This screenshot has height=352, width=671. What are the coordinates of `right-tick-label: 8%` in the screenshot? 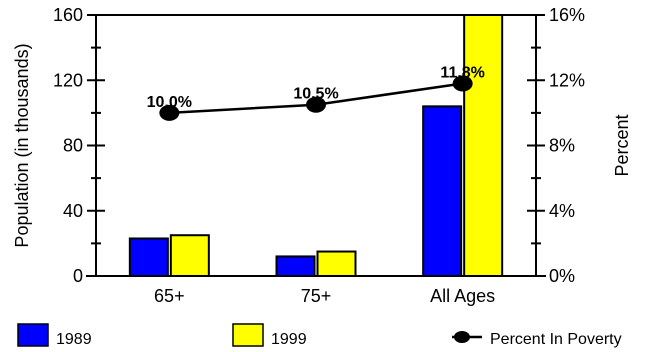 It's located at (562, 146).